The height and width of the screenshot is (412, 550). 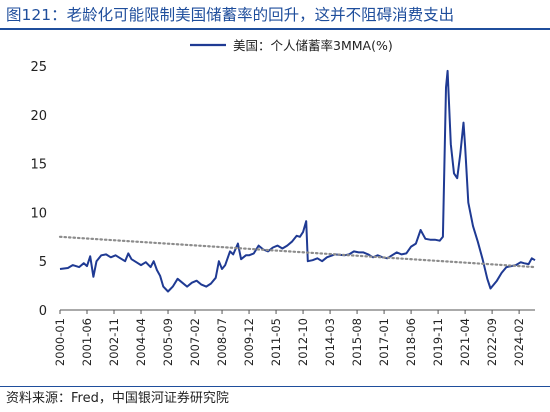 What do you see at coordinates (313, 45) in the screenshot?
I see `legend-label: 美国：个人储蓄率3MMA(%)` at bounding box center [313, 45].